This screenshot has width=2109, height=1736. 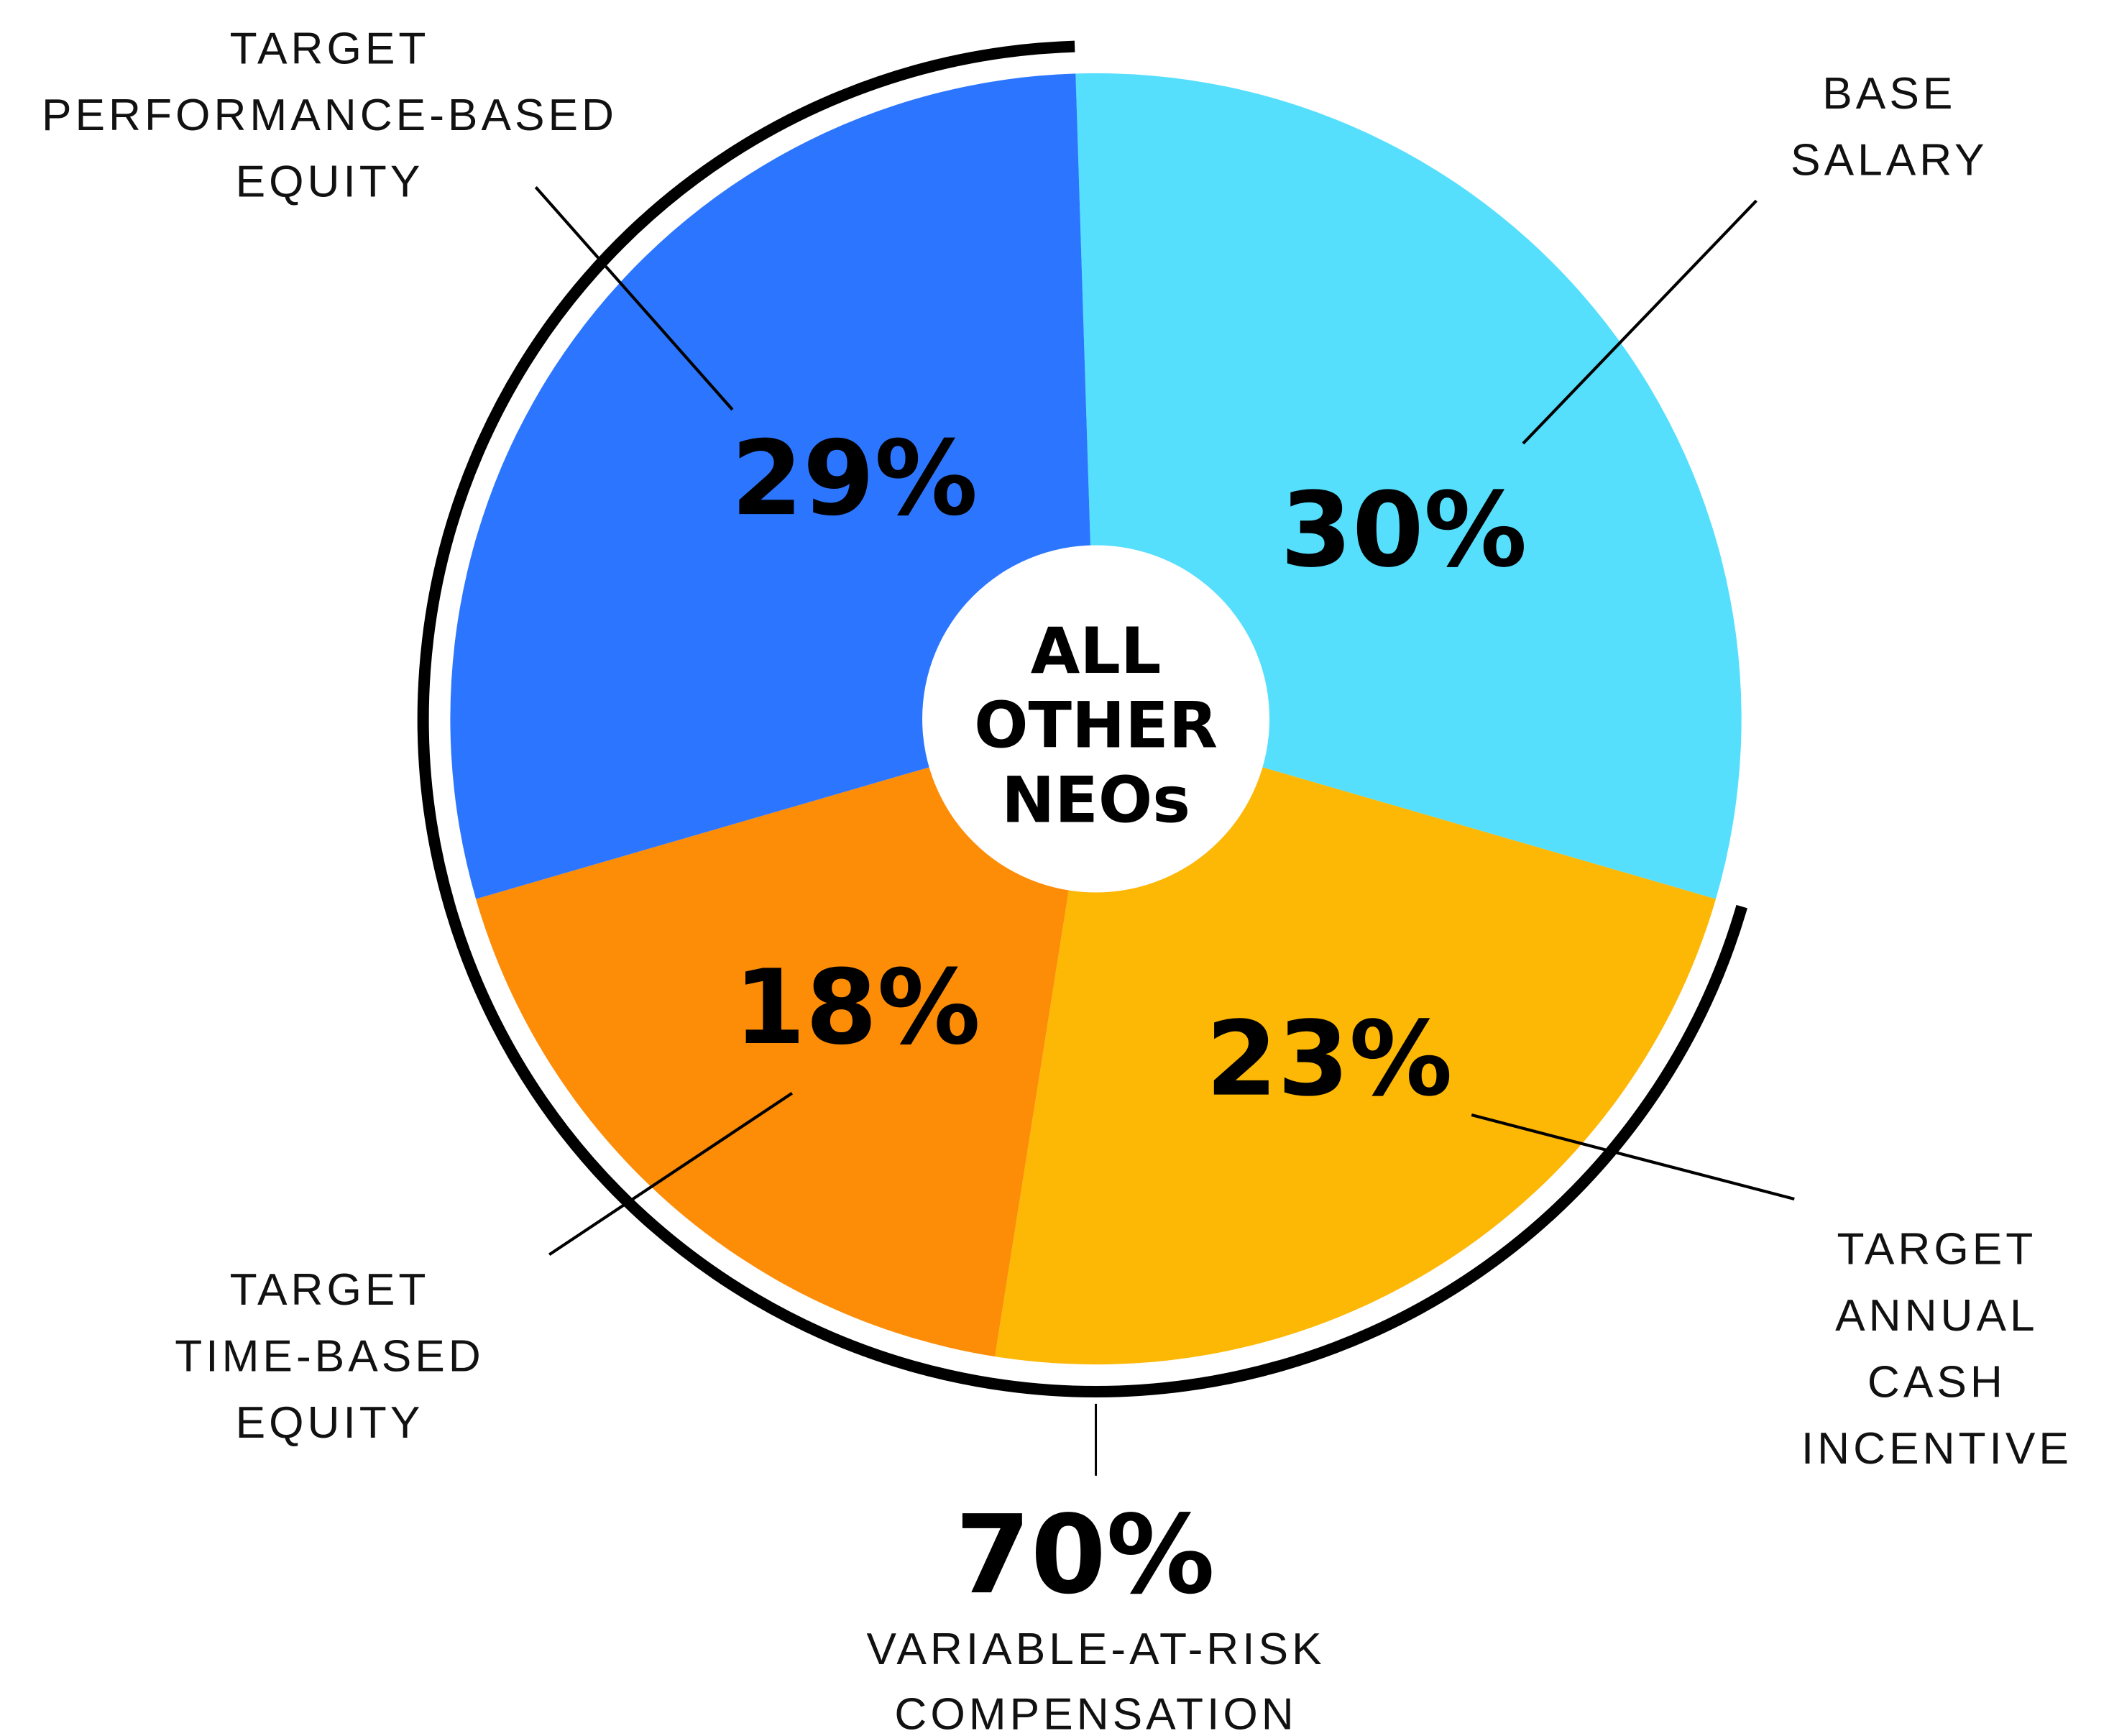 I want to click on slice-value-base: 30%, so click(x=1403, y=530).